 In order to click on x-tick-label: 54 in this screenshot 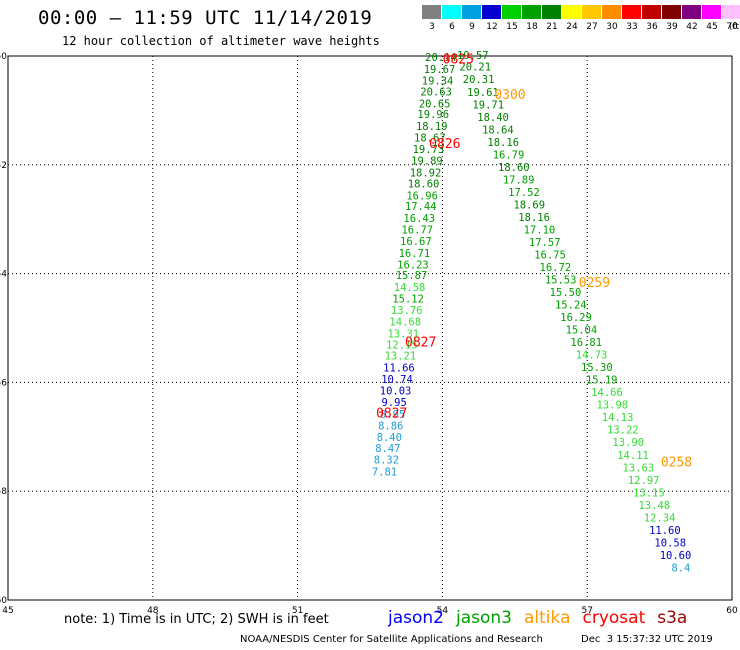, I will do `click(443, 611)`.